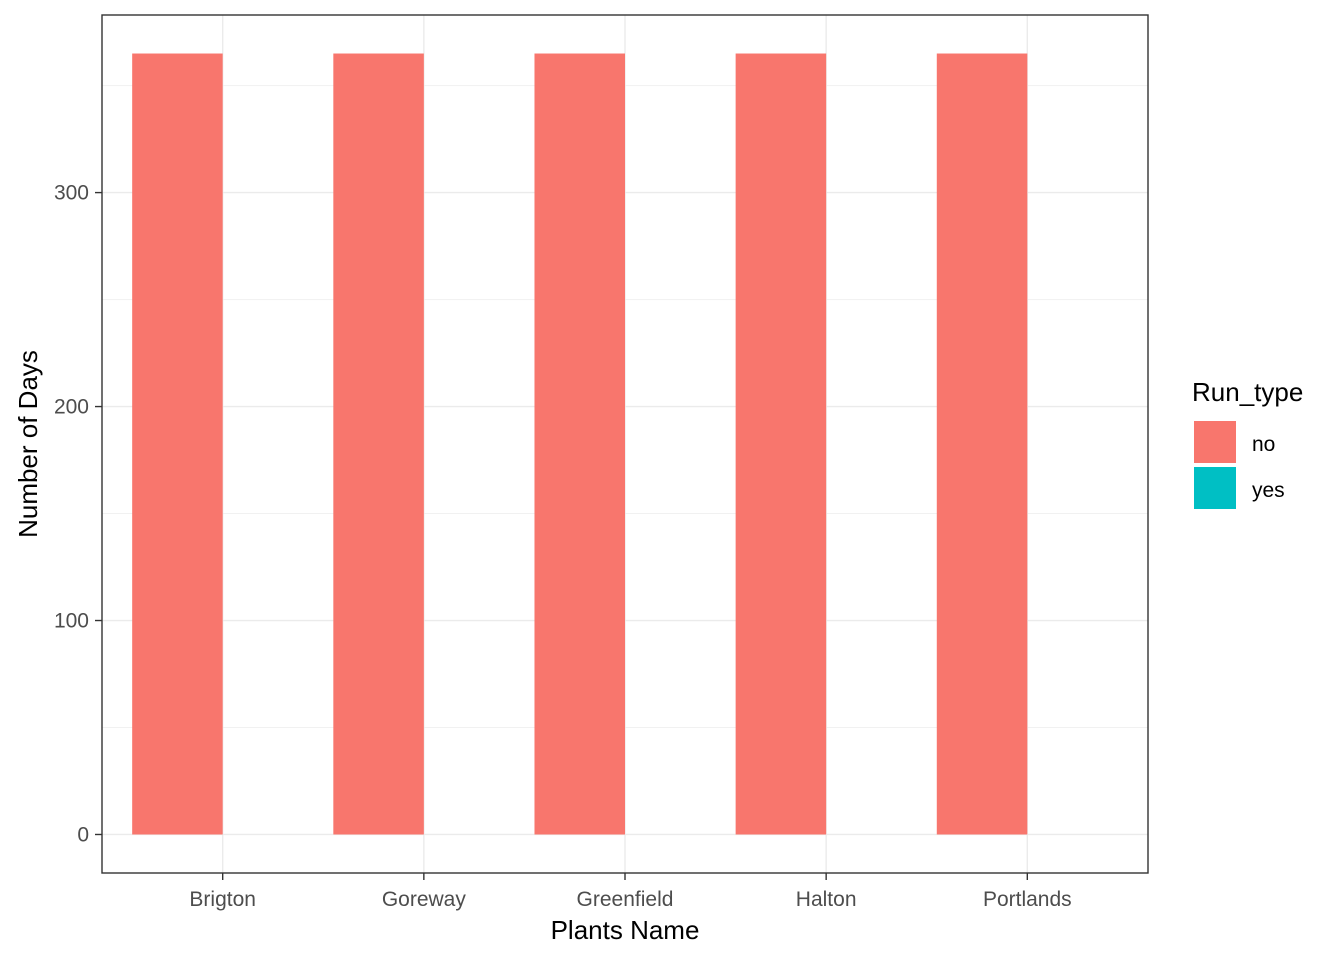  I want to click on x-tick-label: Portlands, so click(1027, 899).